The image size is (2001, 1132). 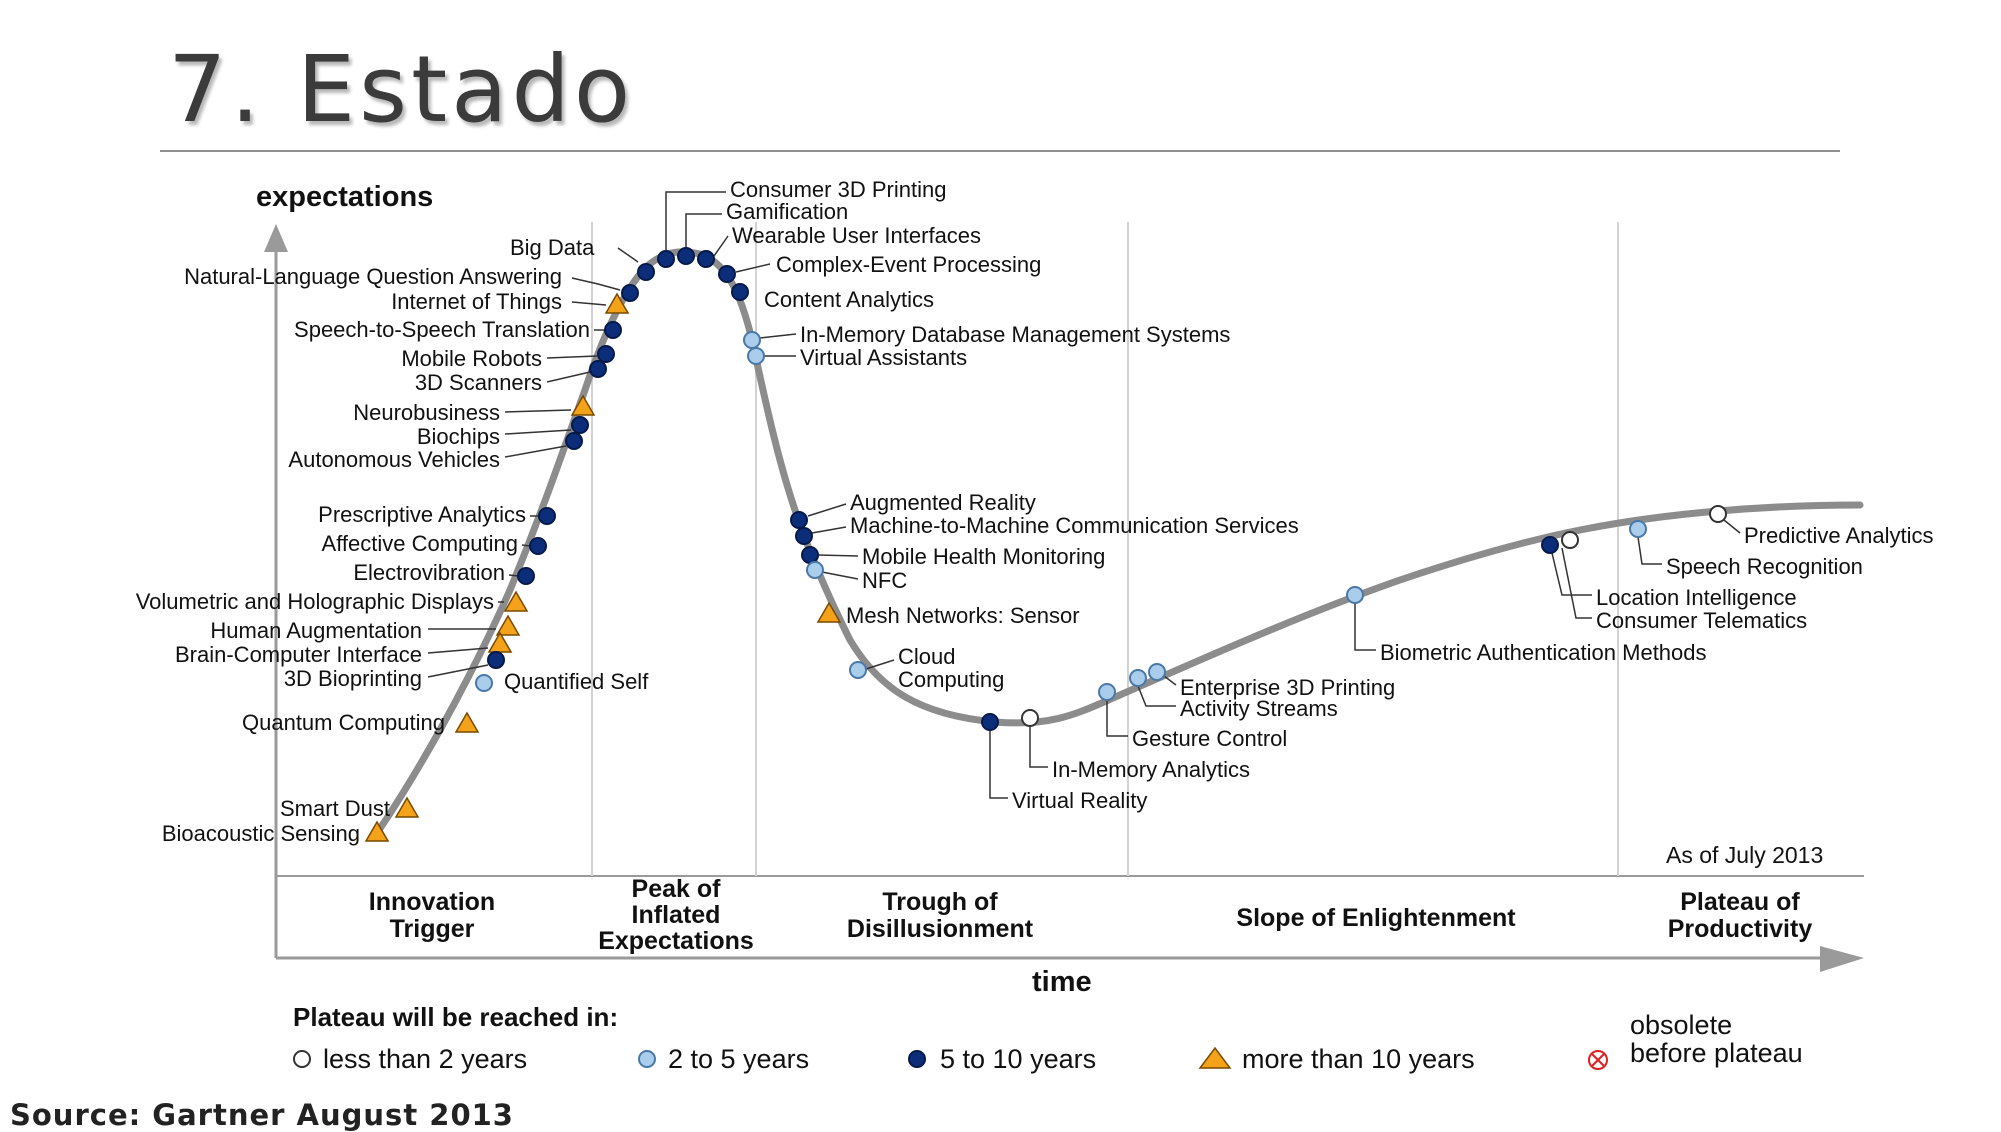 What do you see at coordinates (804, 536) in the screenshot?
I see `tech-marker-machine-to-machine-communication-services` at bounding box center [804, 536].